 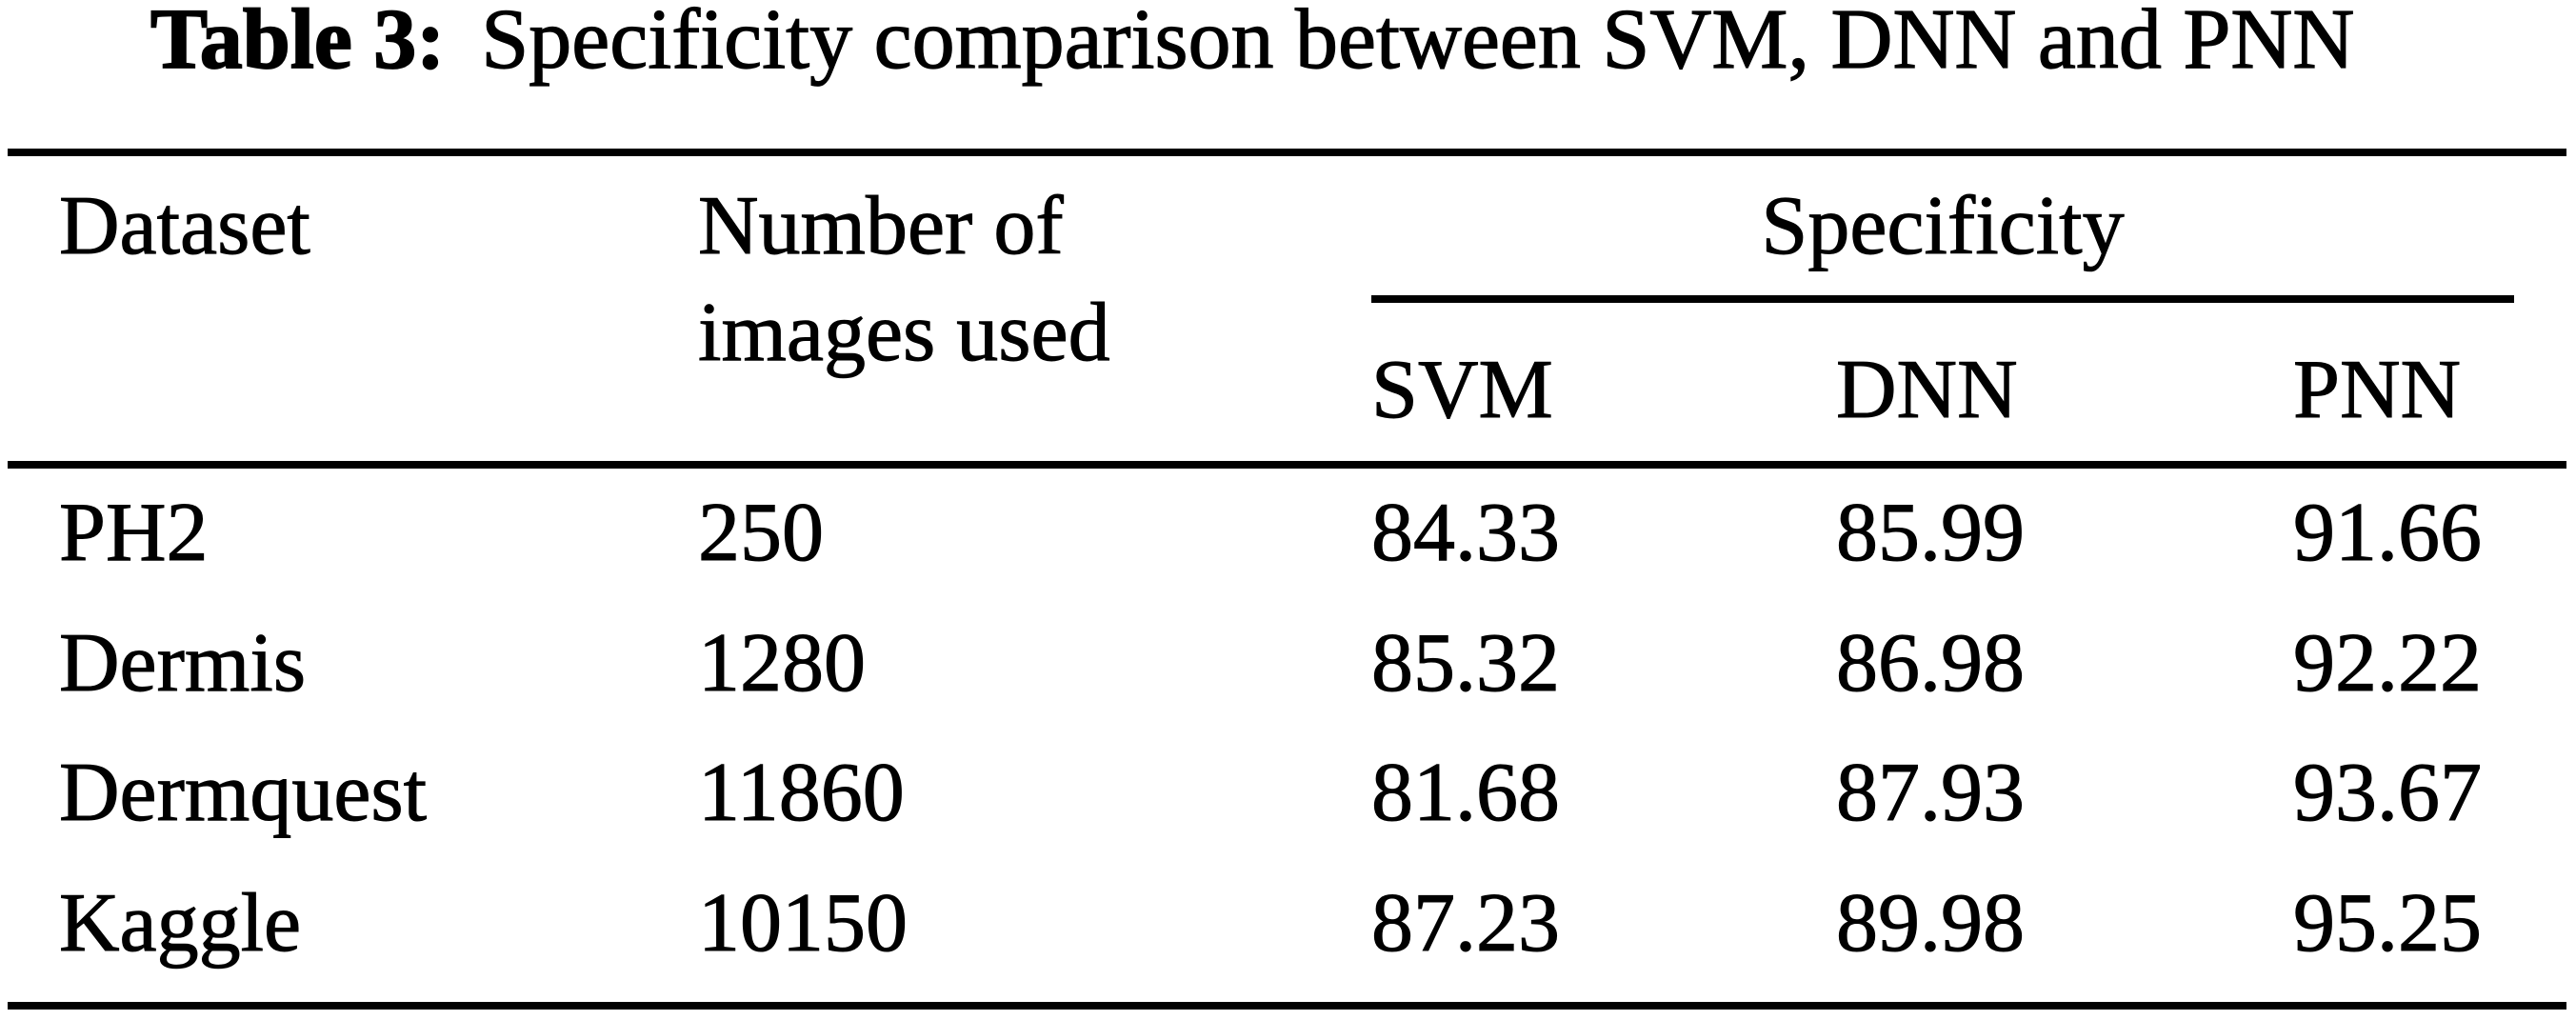 What do you see at coordinates (2388, 793) in the screenshot?
I see `cell-pnn-dermquest: 93.67` at bounding box center [2388, 793].